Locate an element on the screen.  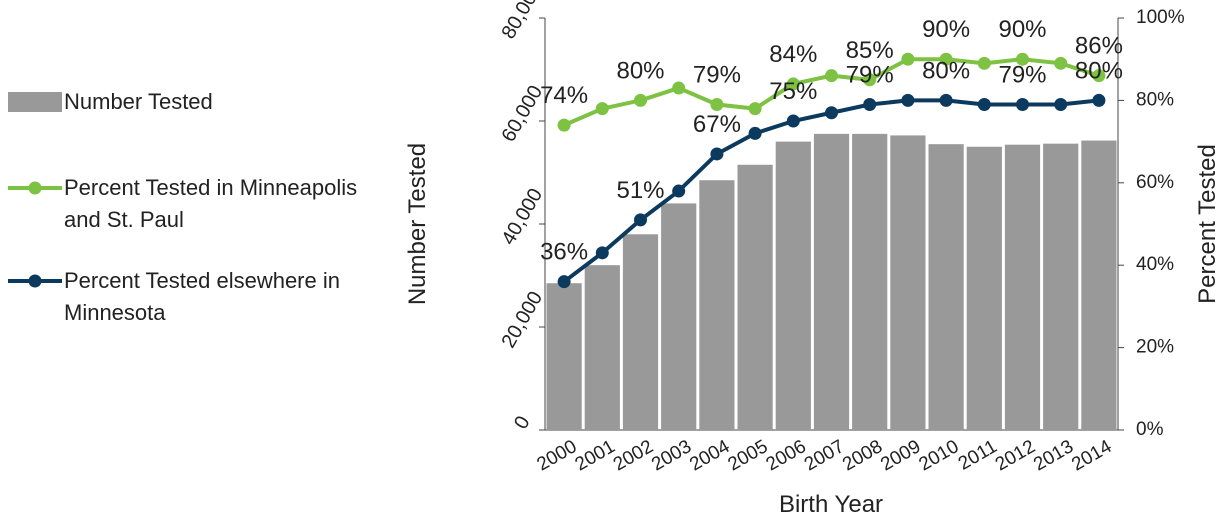
data-label: 51% is located at coordinates (640, 190).